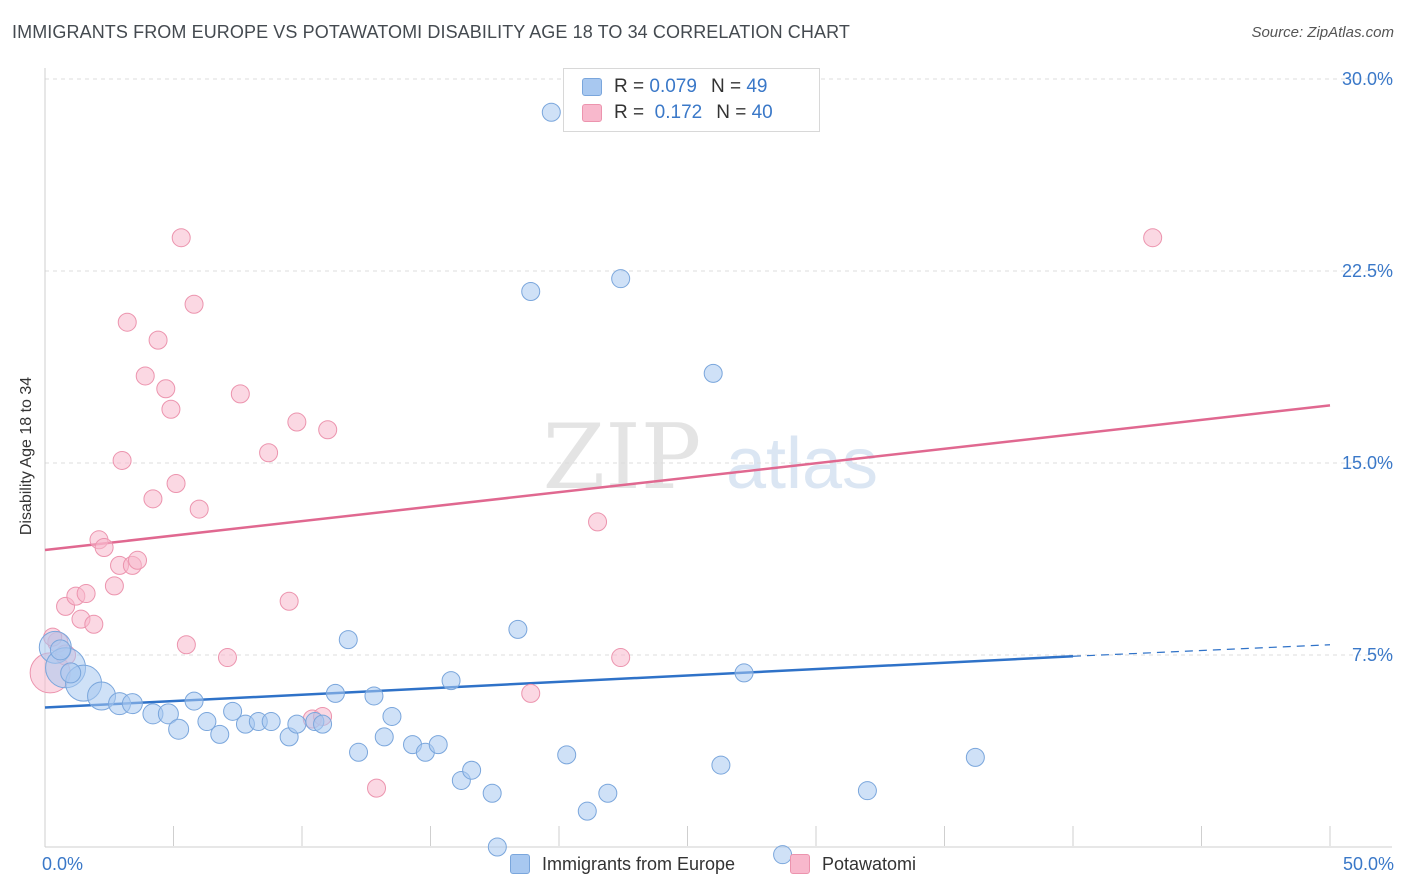  I want to click on source-label: Source: ZipAtlas.com, so click(1322, 32).